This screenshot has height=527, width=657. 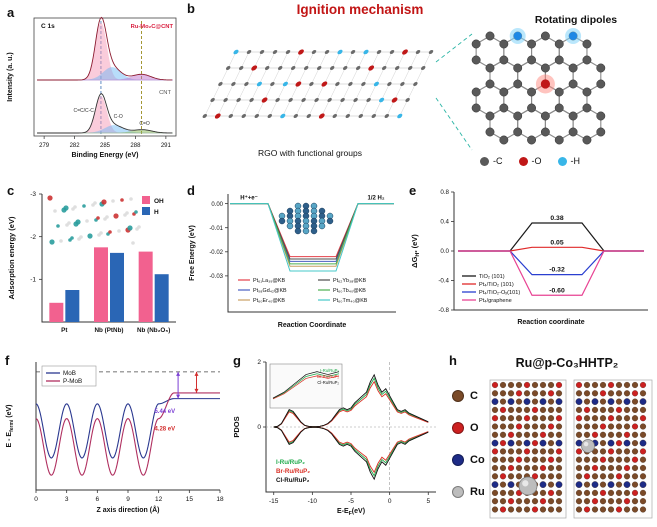 I want to click on hydrogen-dot-icon, so click(x=562, y=161).